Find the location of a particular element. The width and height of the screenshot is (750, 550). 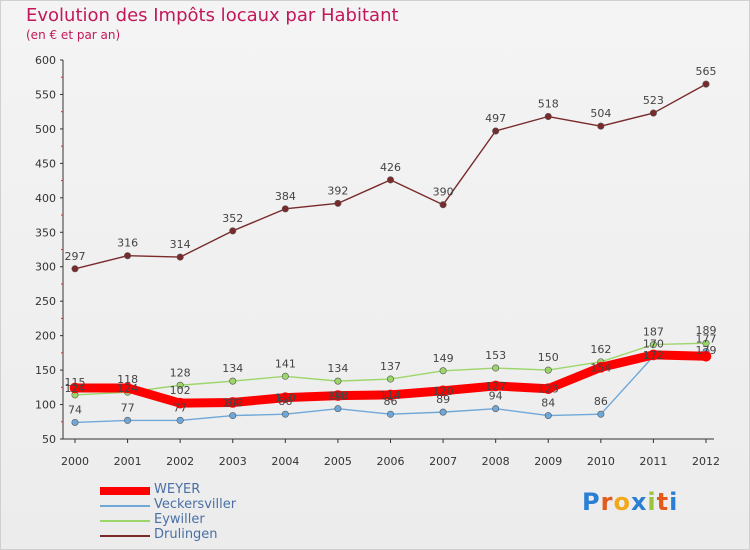

data-label: 124 is located at coordinates (75, 388).